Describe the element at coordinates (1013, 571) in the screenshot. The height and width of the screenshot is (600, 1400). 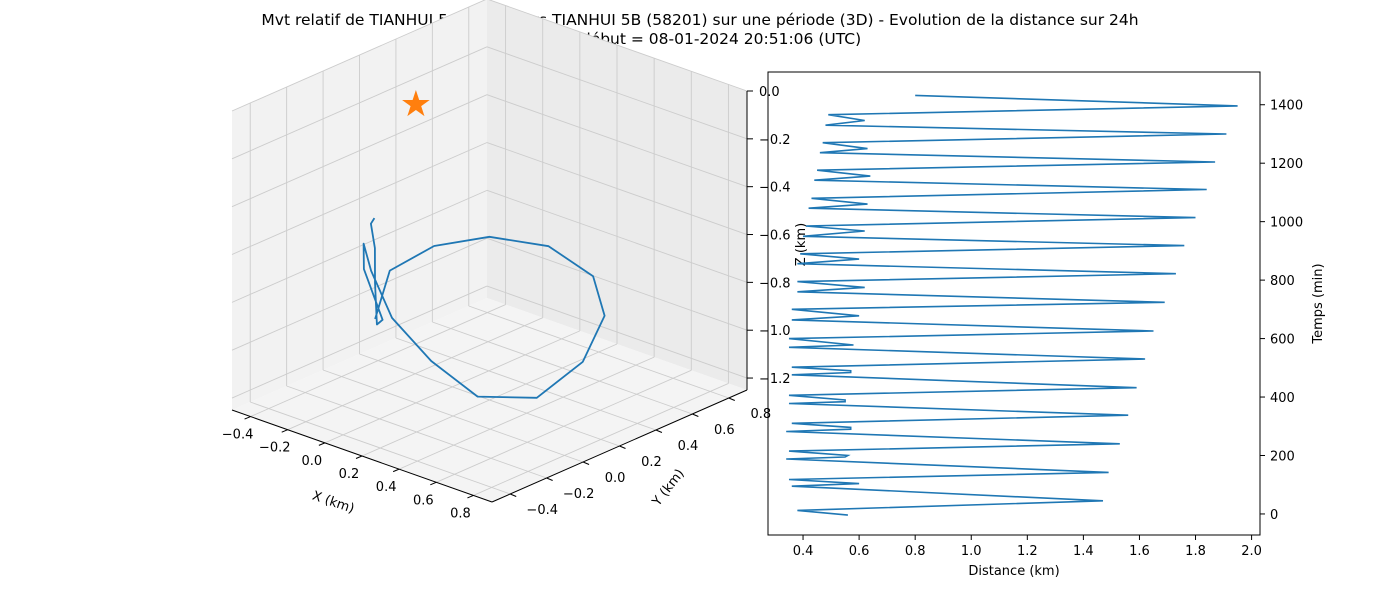
I see `distance-axis-label: Distance (km)` at that location.